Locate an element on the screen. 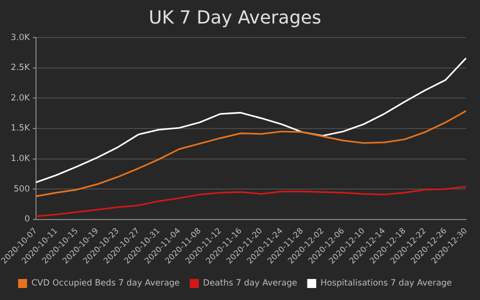  legend-label: CVD Occupied Beds 7 day Average is located at coordinates (105, 283).